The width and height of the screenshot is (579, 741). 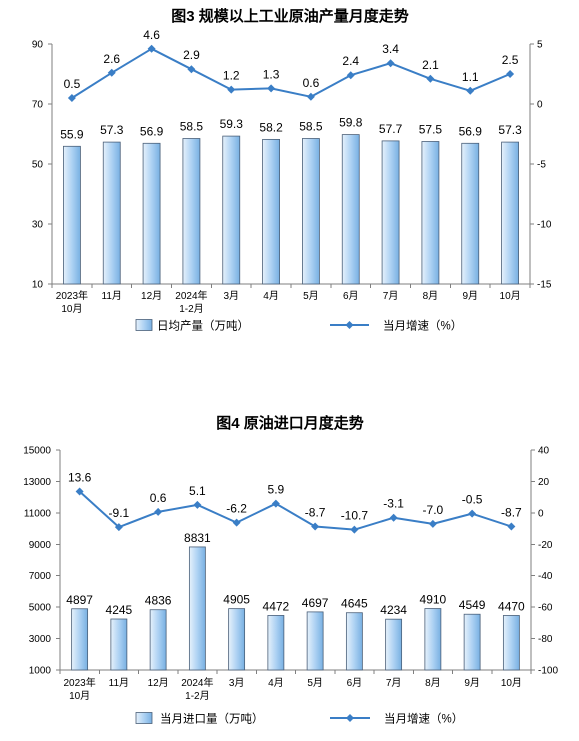 I want to click on bar-value-label: 8831, so click(x=197, y=538).